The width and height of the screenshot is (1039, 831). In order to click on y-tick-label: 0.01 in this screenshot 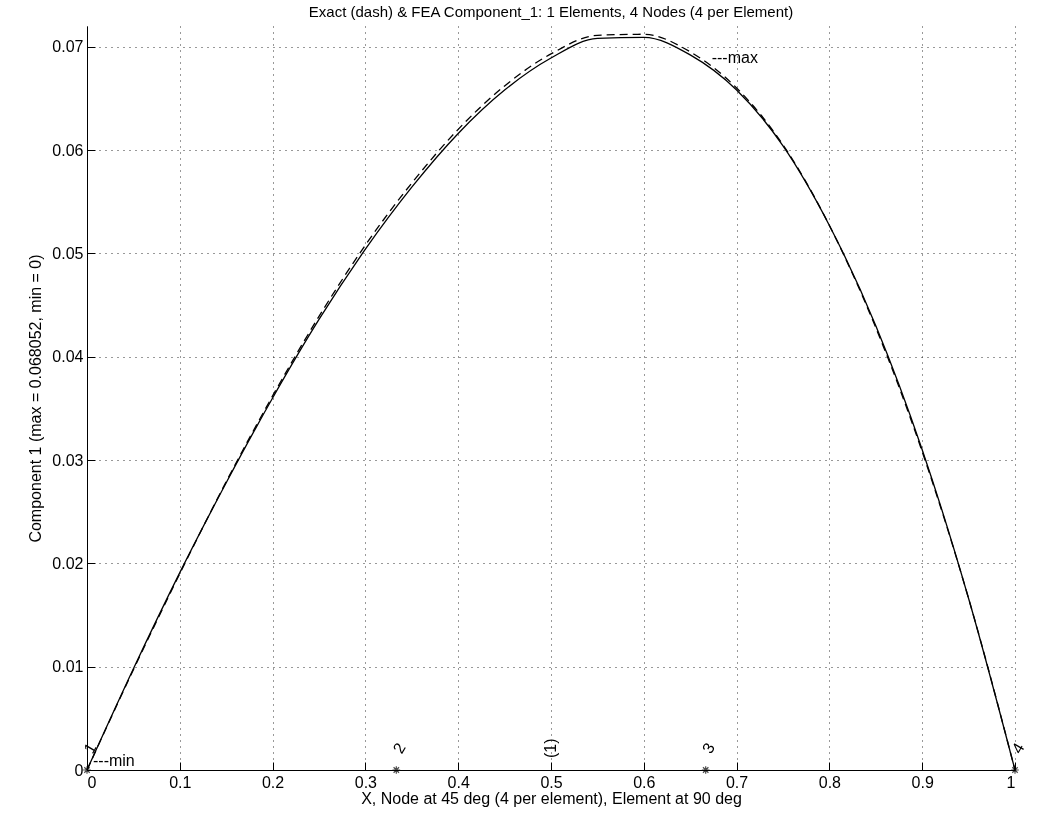, I will do `click(68, 667)`.